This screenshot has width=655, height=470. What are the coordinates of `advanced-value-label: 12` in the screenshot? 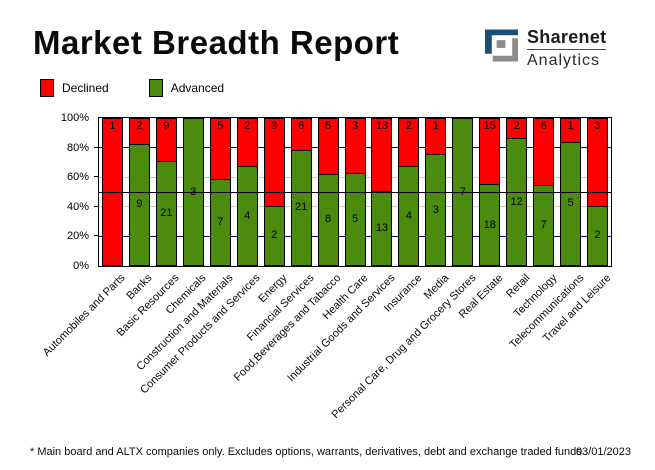 It's located at (516, 201).